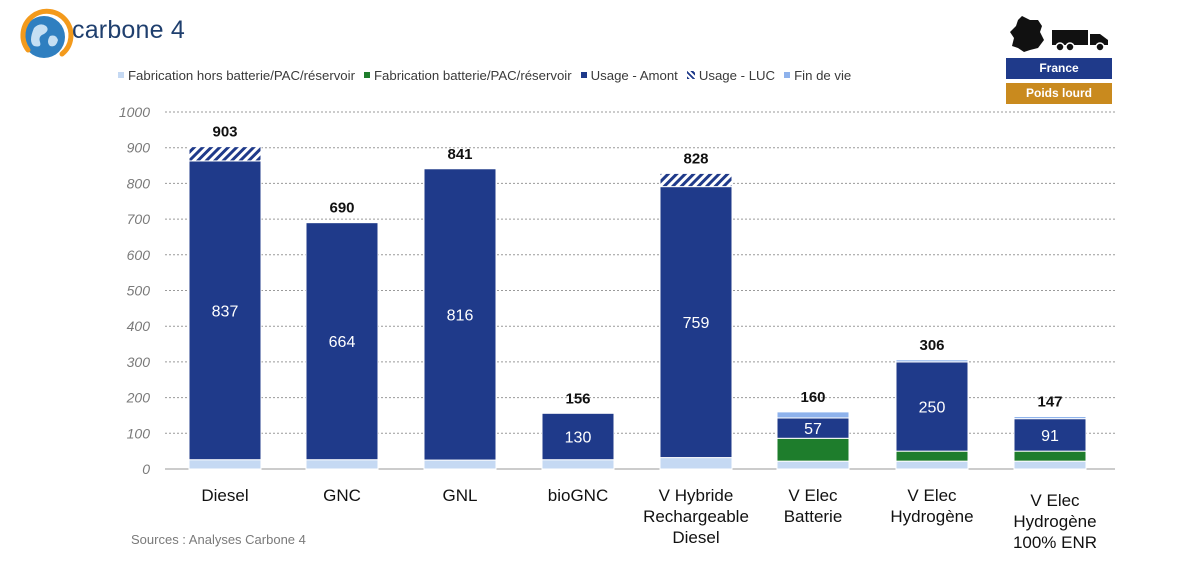 This screenshot has width=1199, height=561. Describe the element at coordinates (341, 208) in the screenshot. I see `bar-total-label: 690` at that location.